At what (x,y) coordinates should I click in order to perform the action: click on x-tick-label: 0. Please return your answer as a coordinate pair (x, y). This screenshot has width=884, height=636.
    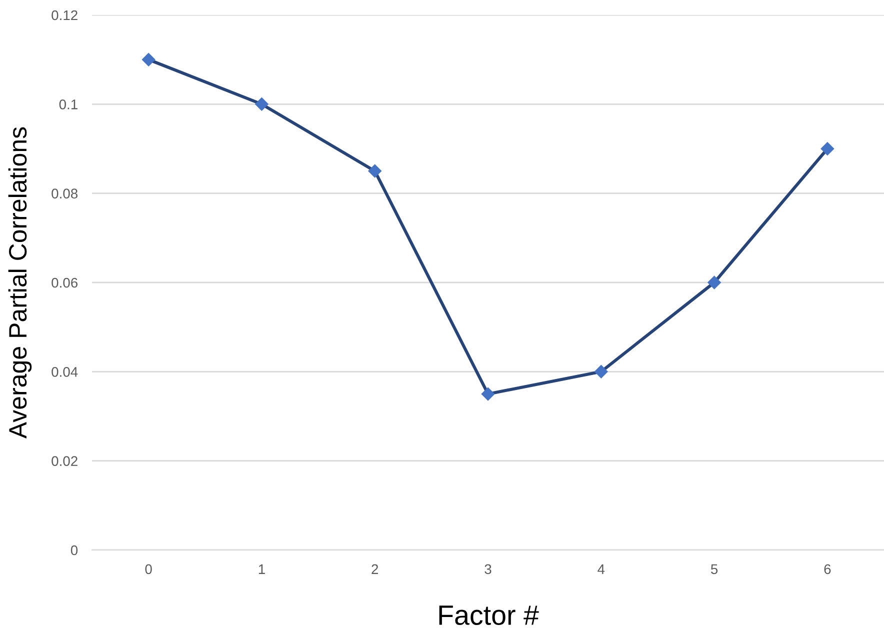
    Looking at the image, I should click on (148, 569).